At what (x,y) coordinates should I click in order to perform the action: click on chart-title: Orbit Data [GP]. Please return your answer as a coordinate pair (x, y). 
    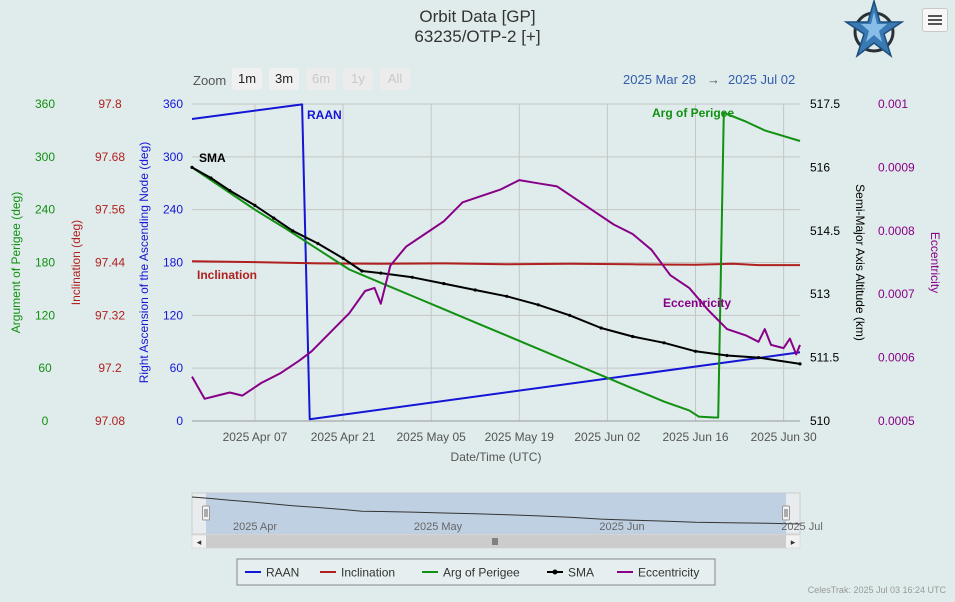
    Looking at the image, I should click on (477, 16).